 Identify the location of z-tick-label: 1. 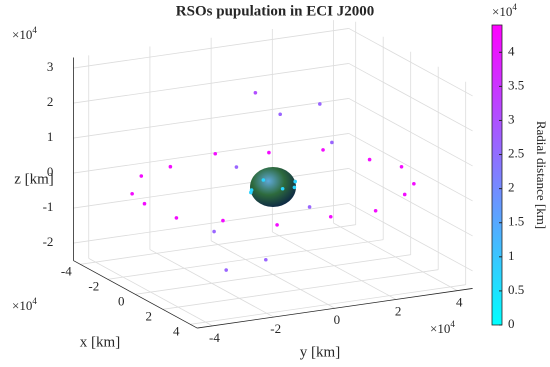
(50, 136).